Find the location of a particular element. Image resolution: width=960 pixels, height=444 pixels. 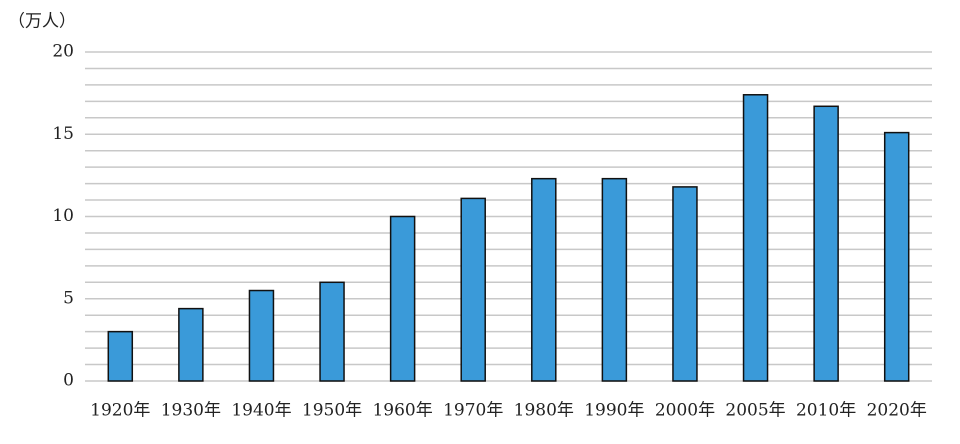

x-tick-label: 2010年 is located at coordinates (826, 411).